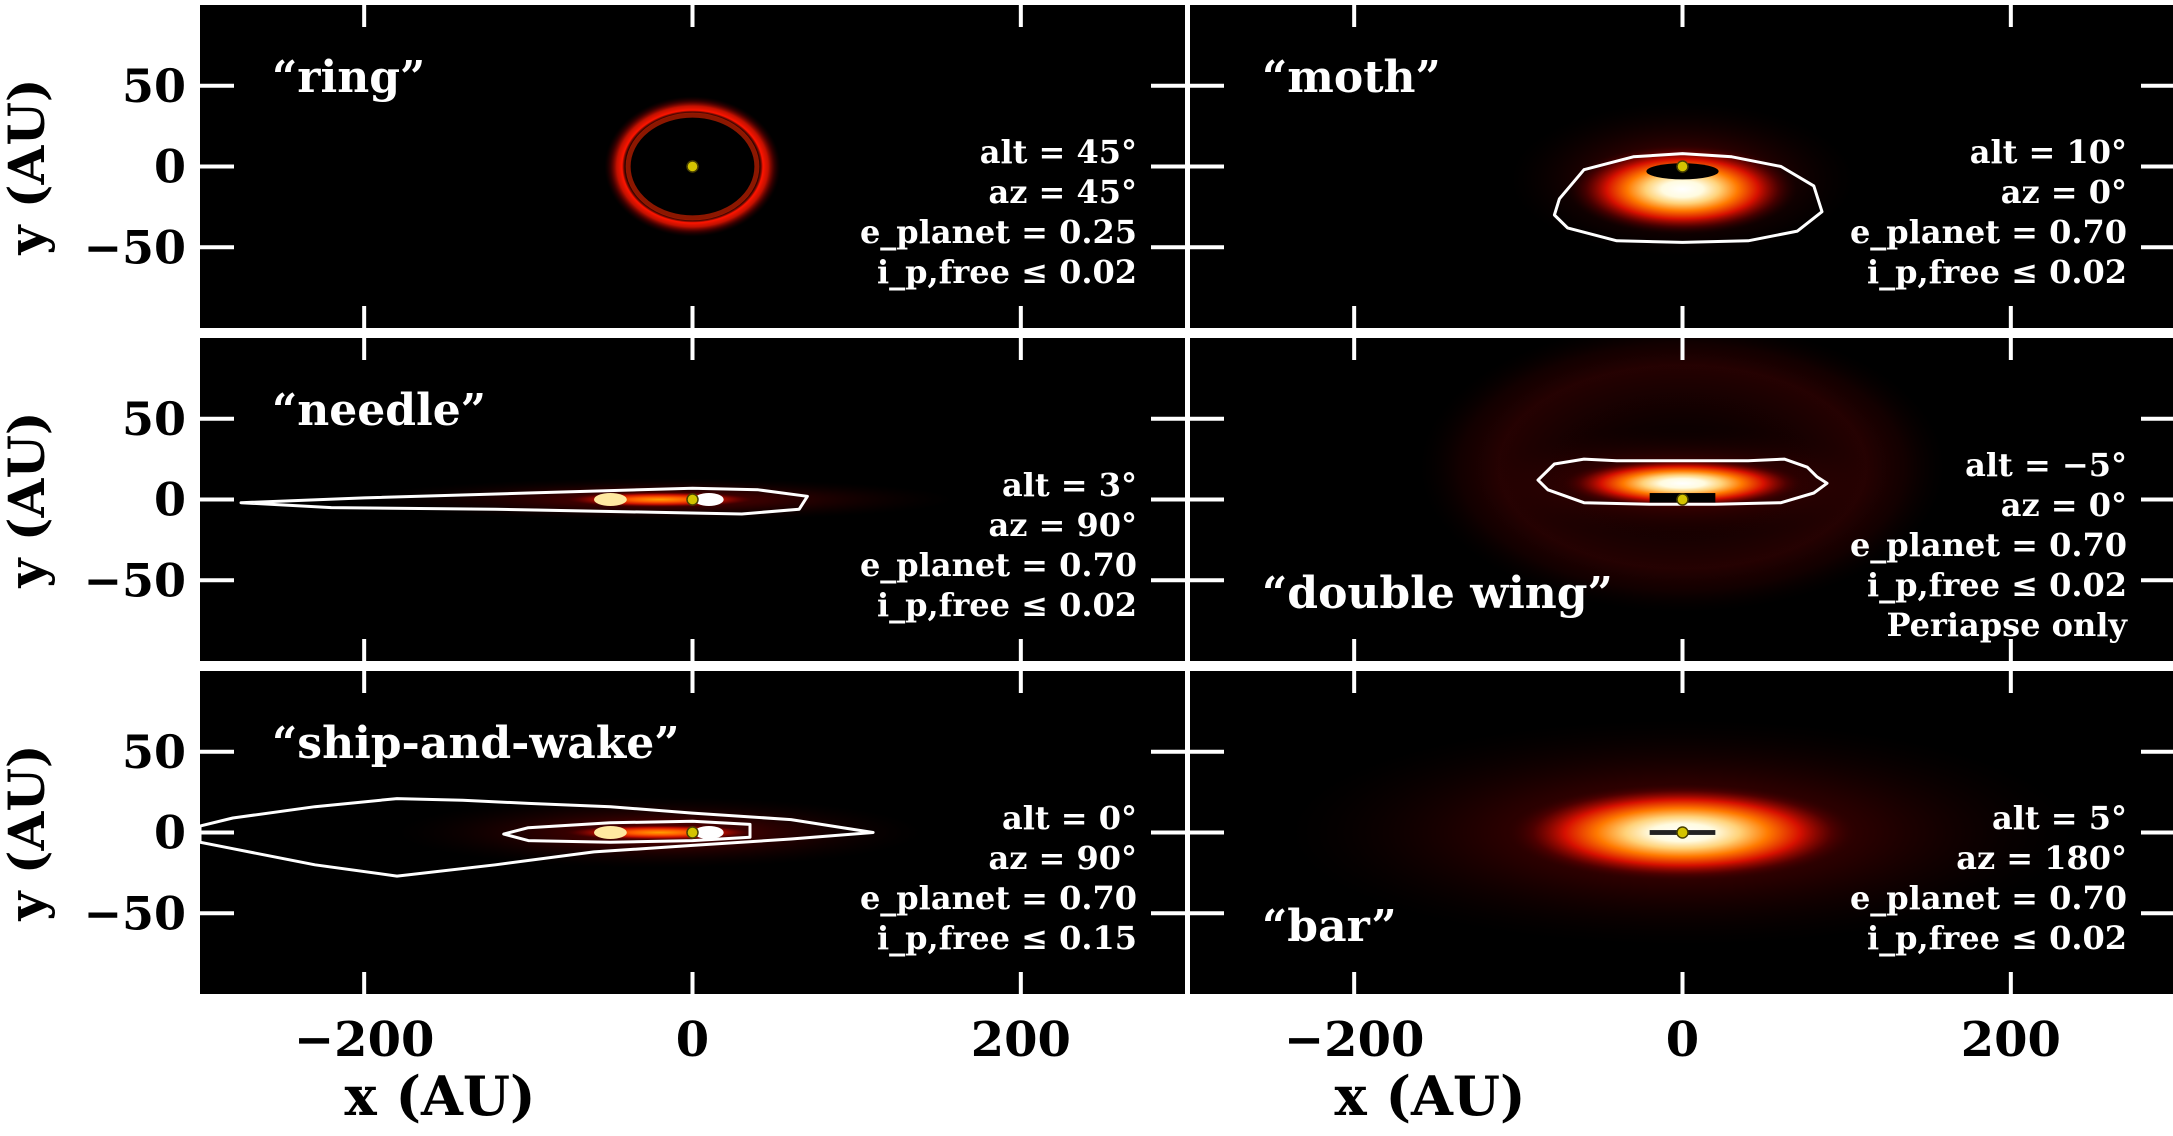 This screenshot has height=1136, width=2173. Describe the element at coordinates (1007, 938) in the screenshot. I see `panel-param: i_p,free ≤ 0.15` at that location.